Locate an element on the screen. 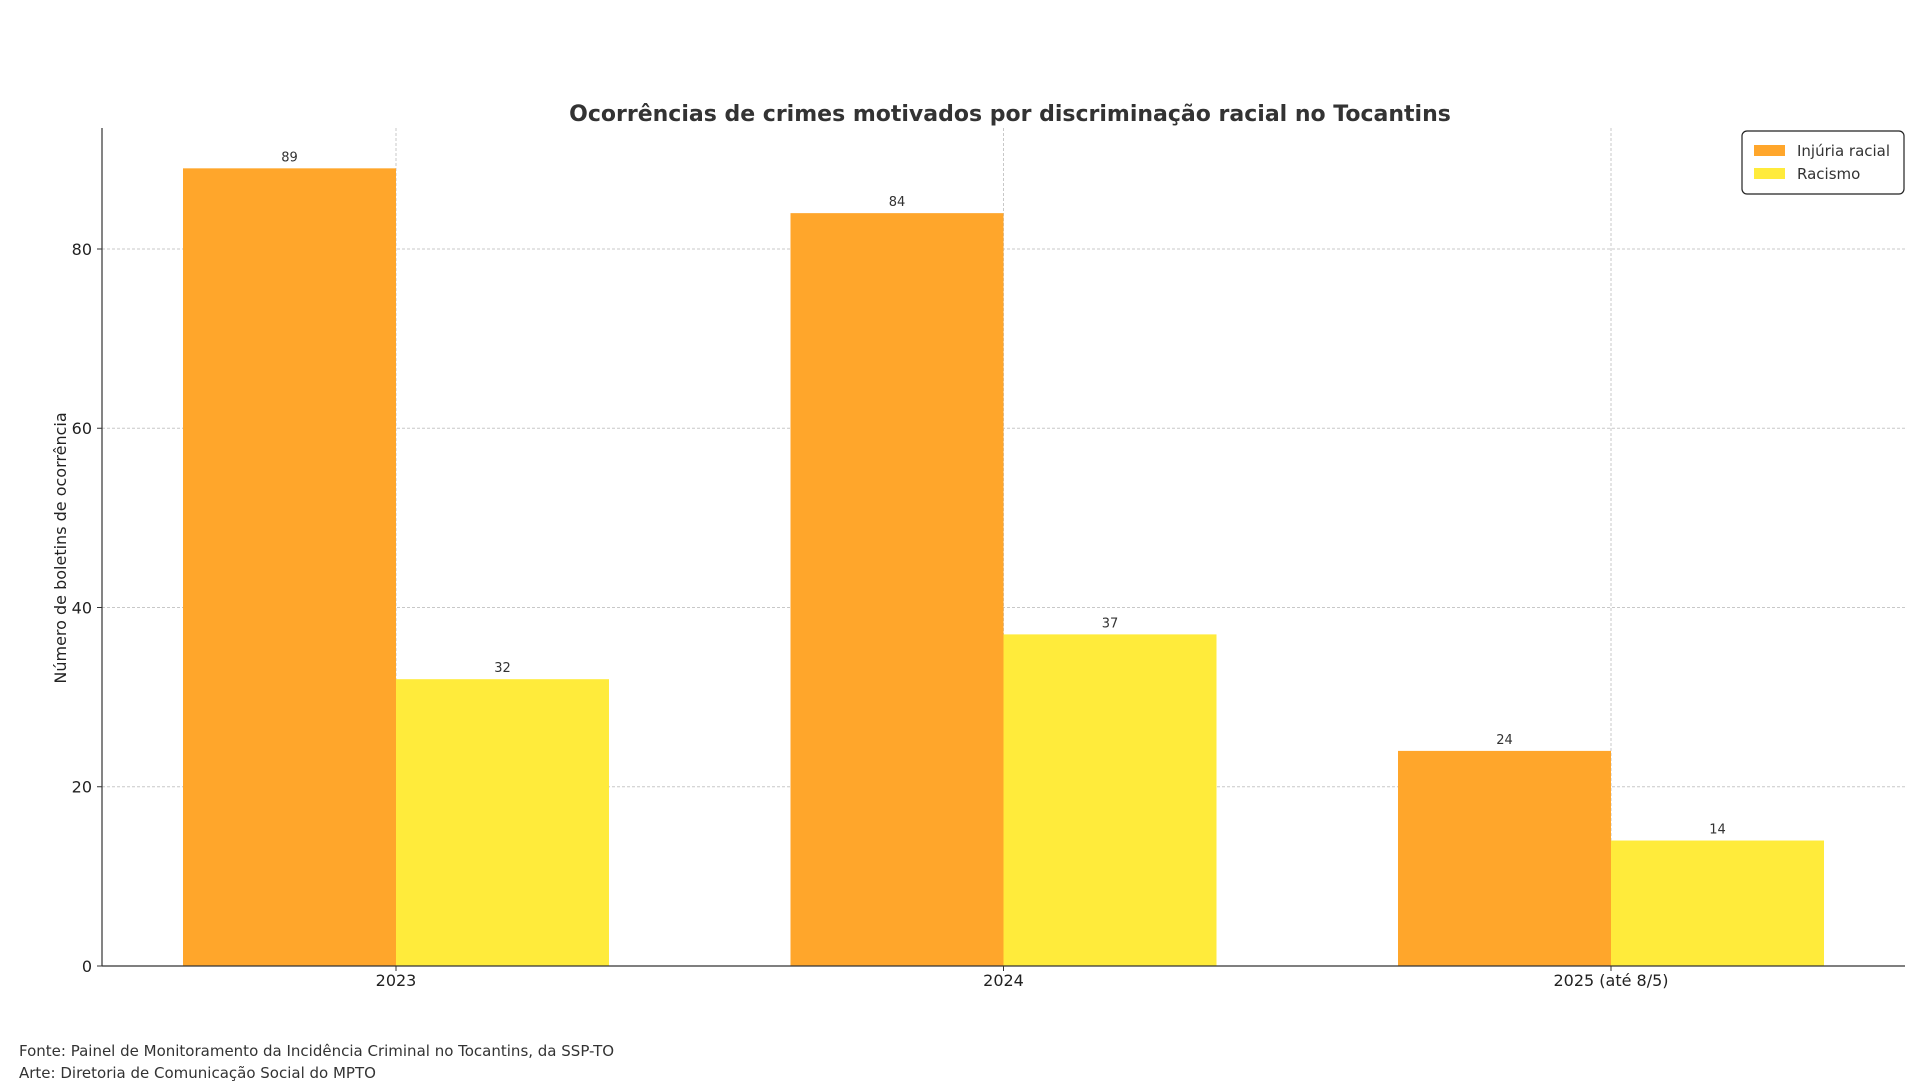 This screenshot has height=1084, width=1920. x-tick-label: 2025 (até 8/5) is located at coordinates (1610, 980).